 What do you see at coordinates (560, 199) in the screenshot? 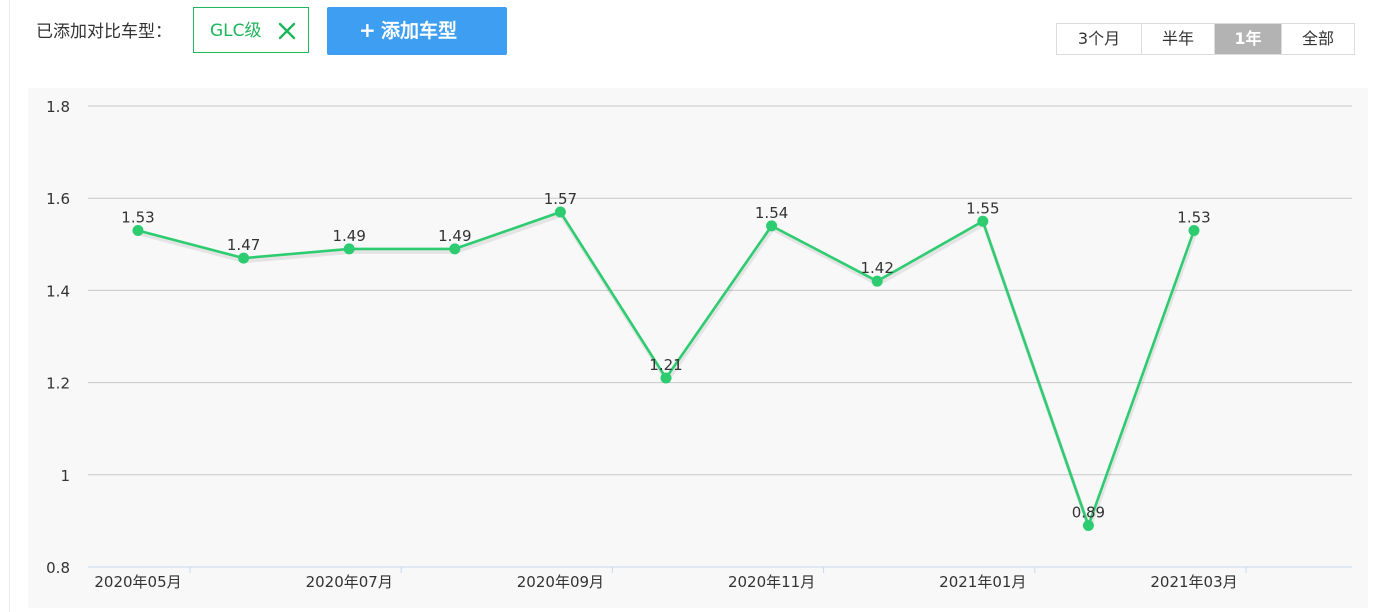
I see `data-label: 1.57` at bounding box center [560, 199].